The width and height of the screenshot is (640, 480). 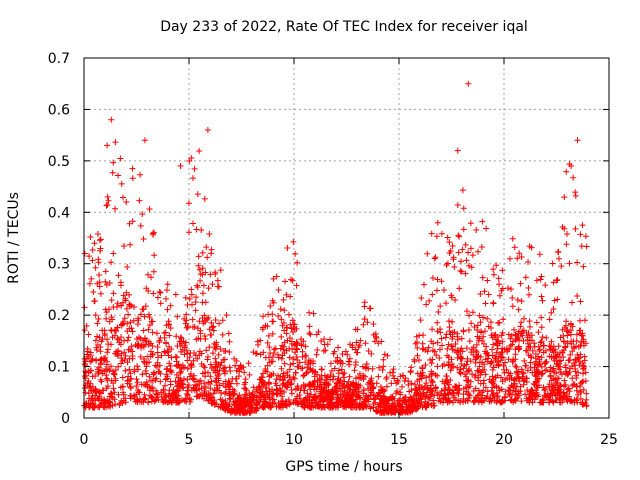 I want to click on y-tick-label: 0.5, so click(x=59, y=162).